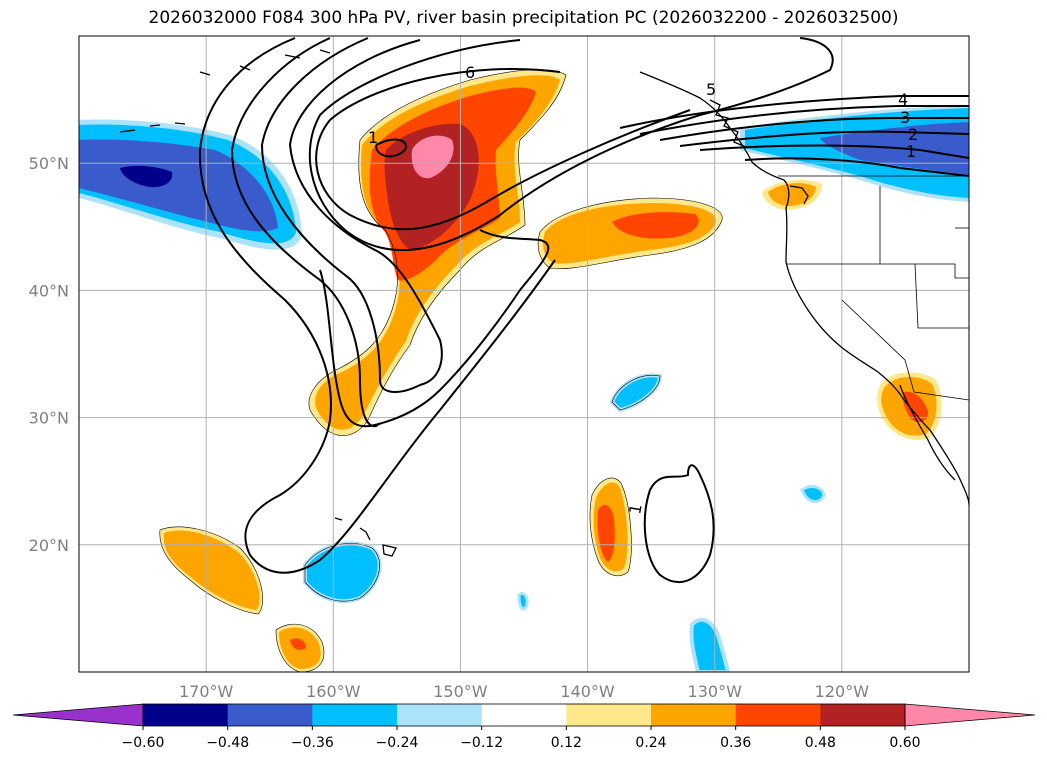 The height and width of the screenshot is (765, 1047). Describe the element at coordinates (587, 691) in the screenshot. I see `lon-label: 140°W` at that location.